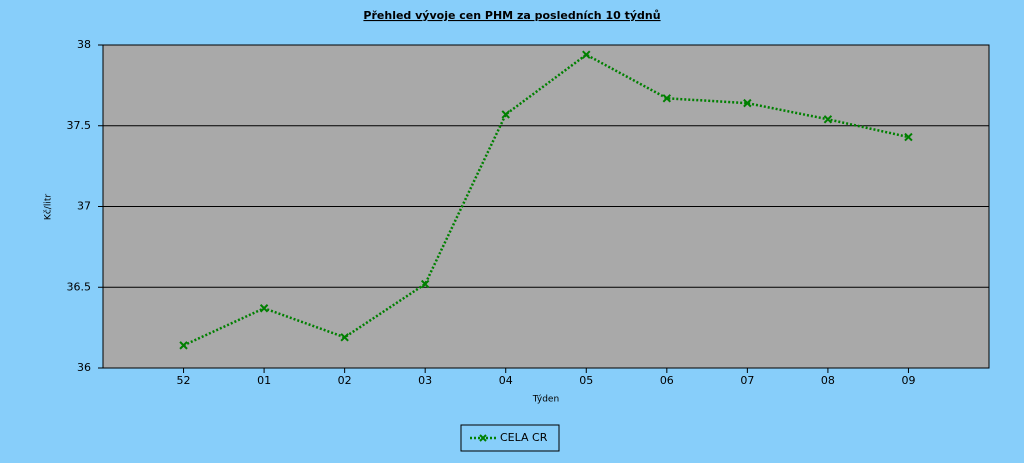 This screenshot has height=463, width=1024. What do you see at coordinates (506, 380) in the screenshot?
I see `x-tick-label: 04` at bounding box center [506, 380].